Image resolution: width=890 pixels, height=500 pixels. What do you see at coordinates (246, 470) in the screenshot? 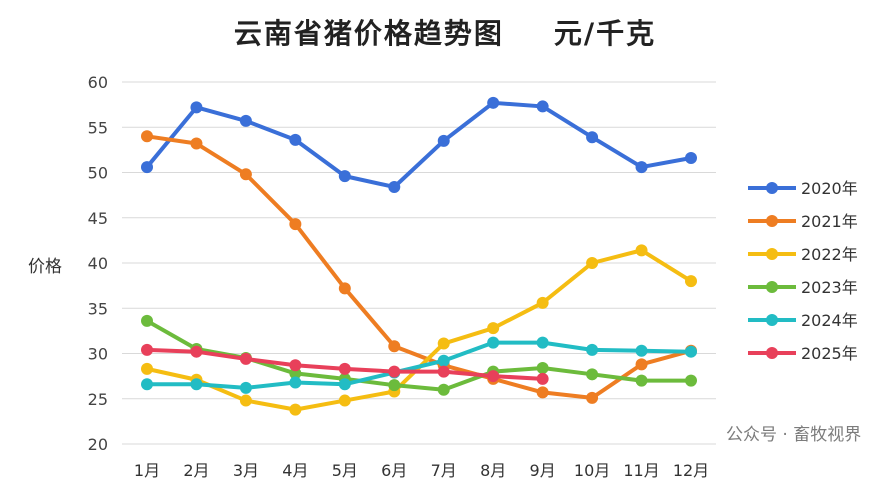
I see `x-tick-label: 3月` at bounding box center [246, 470].